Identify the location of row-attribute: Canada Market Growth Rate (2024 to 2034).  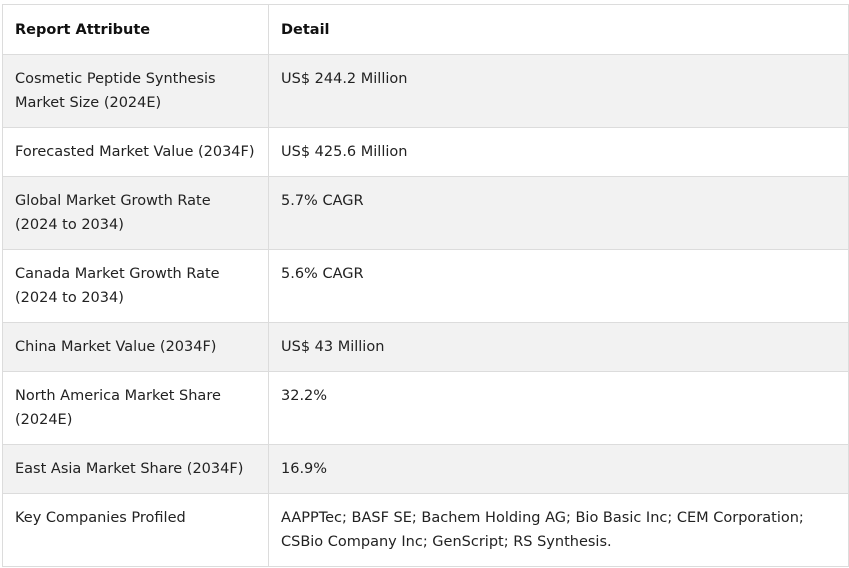
(135, 286).